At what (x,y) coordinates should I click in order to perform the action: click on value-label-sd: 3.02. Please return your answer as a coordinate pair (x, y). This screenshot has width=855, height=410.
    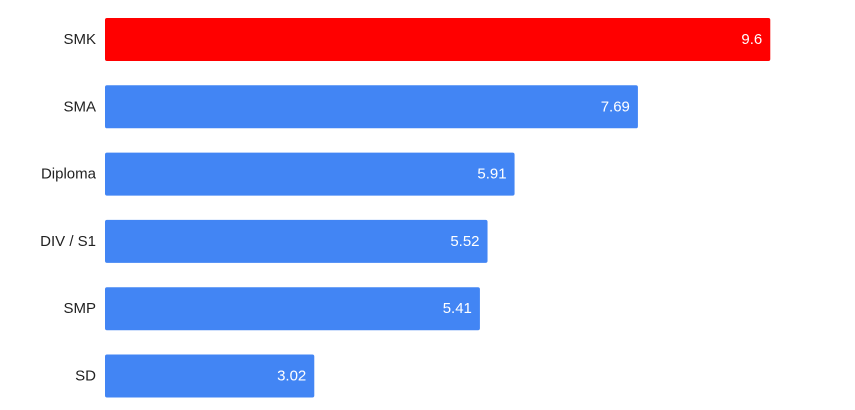
    Looking at the image, I should click on (291, 376).